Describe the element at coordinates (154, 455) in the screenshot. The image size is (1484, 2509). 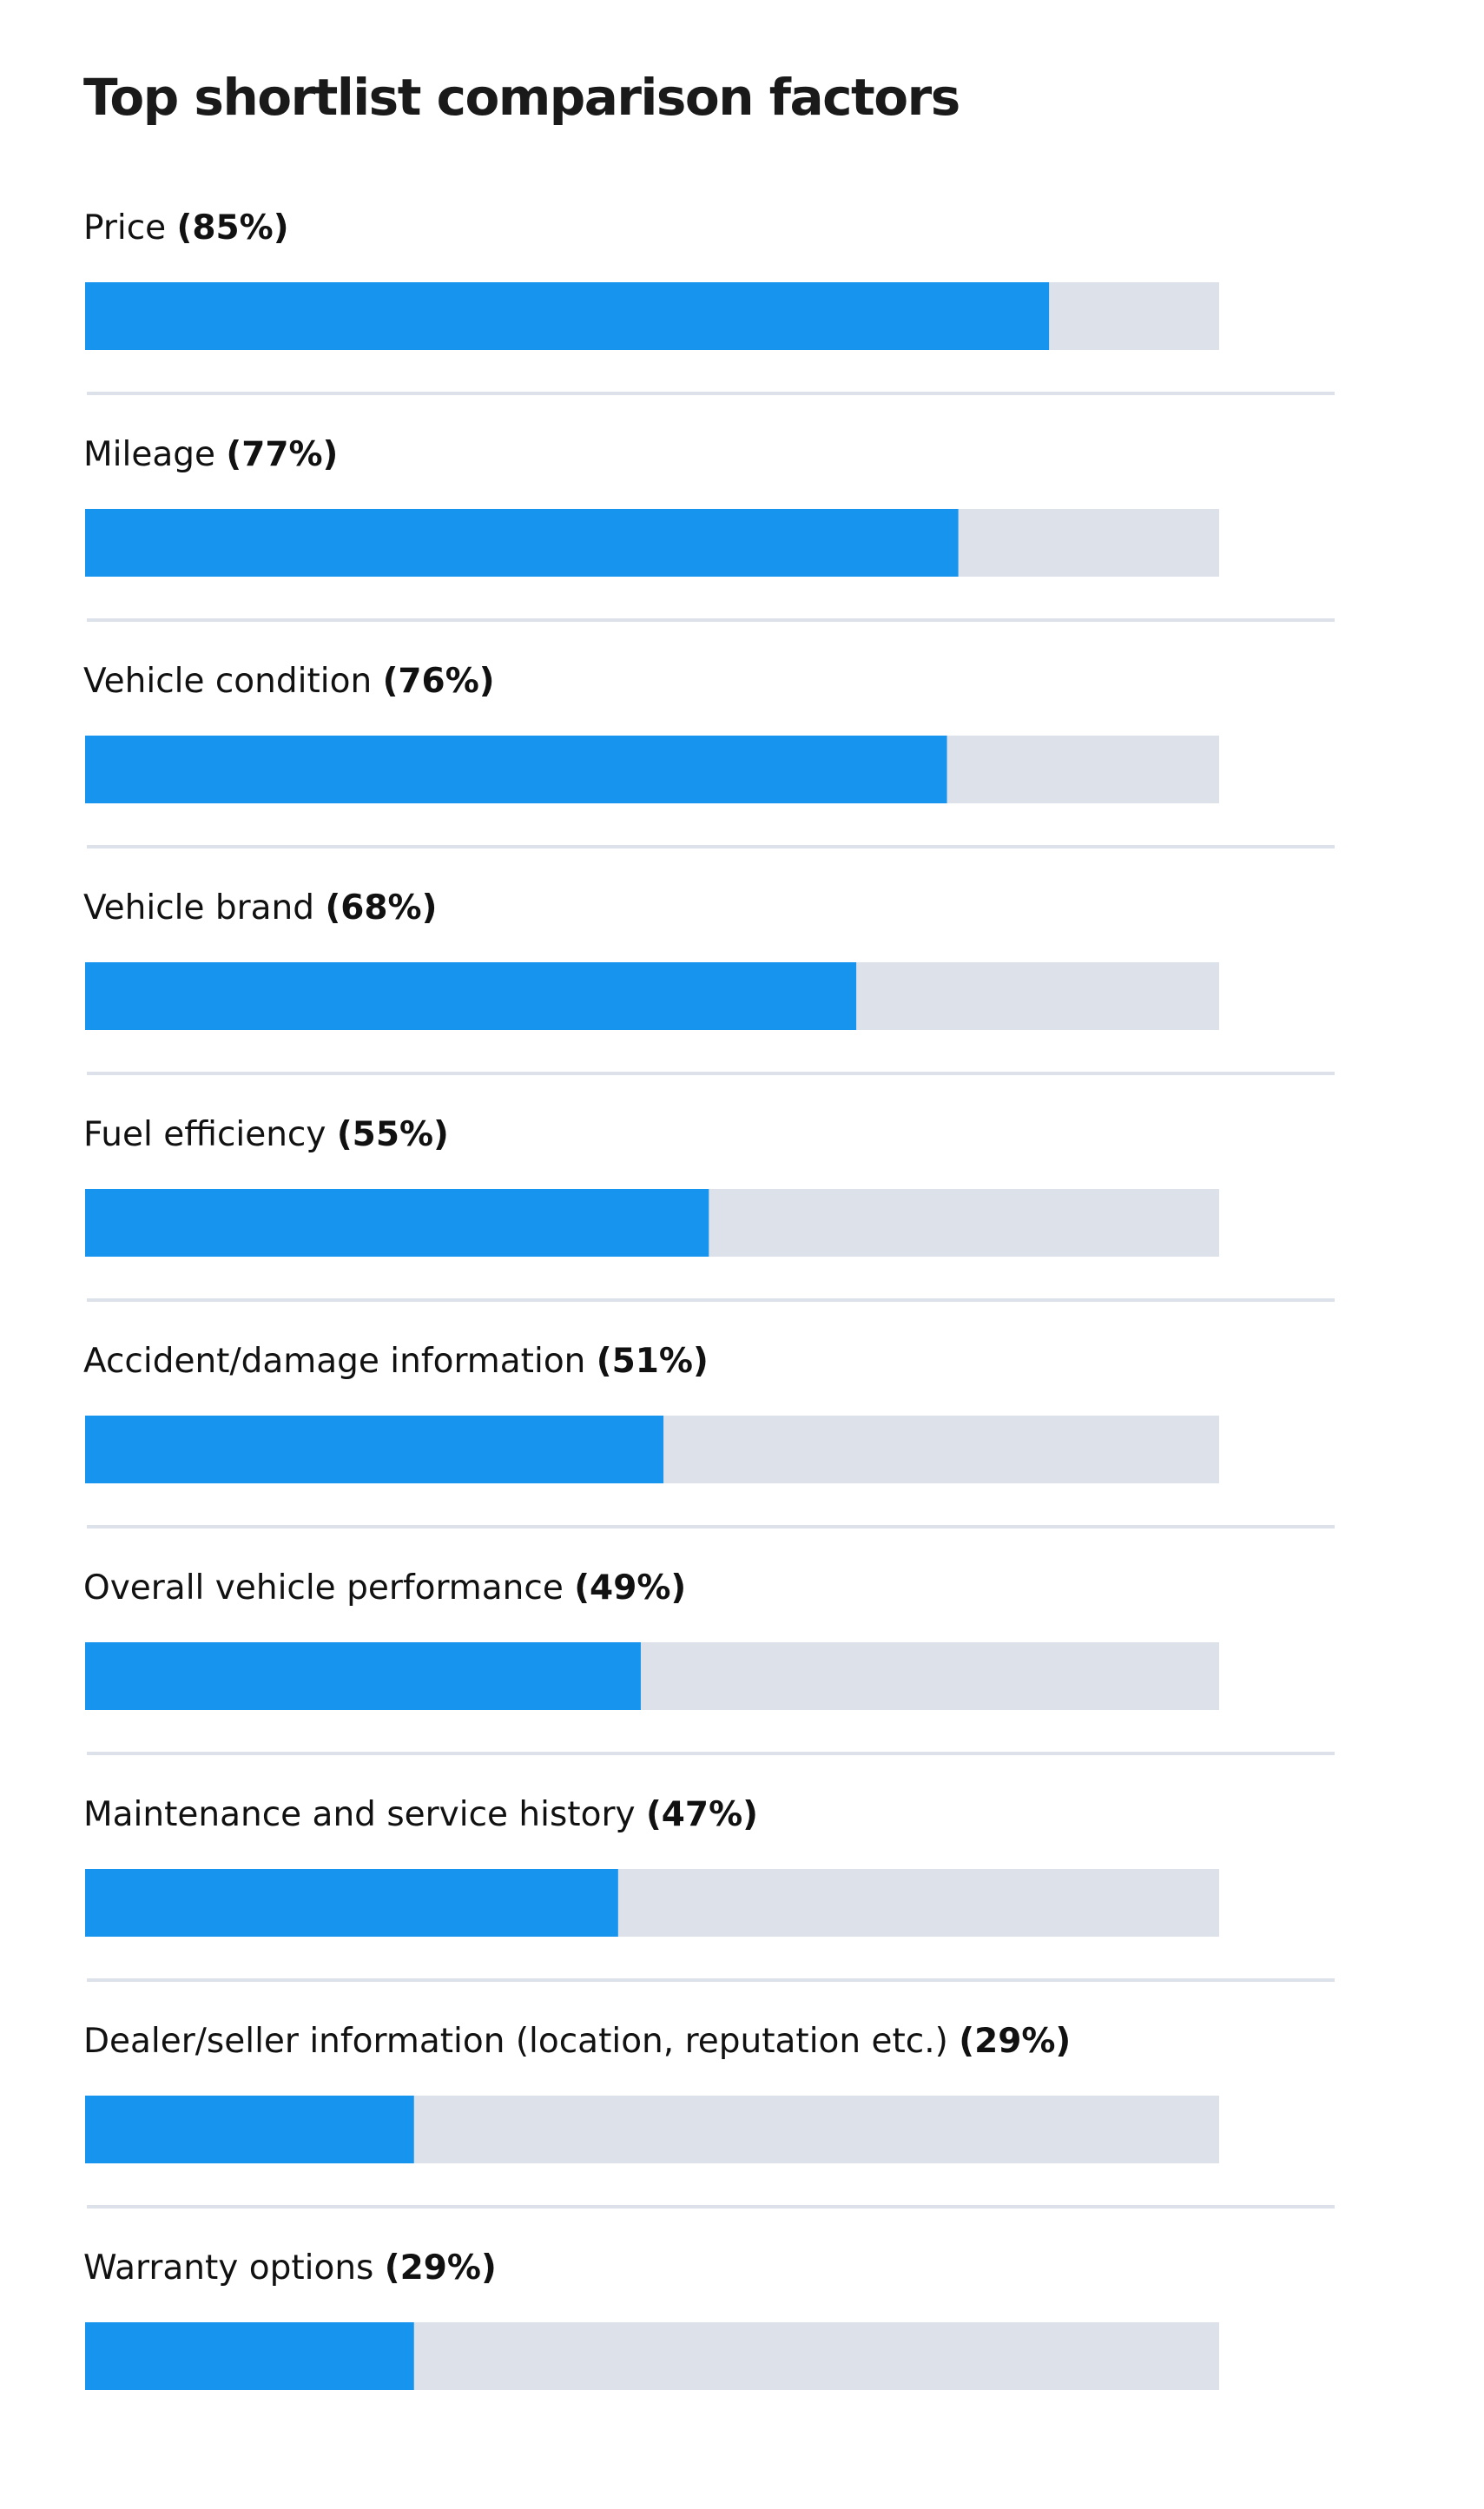
I see `category-label: Mileage` at that location.